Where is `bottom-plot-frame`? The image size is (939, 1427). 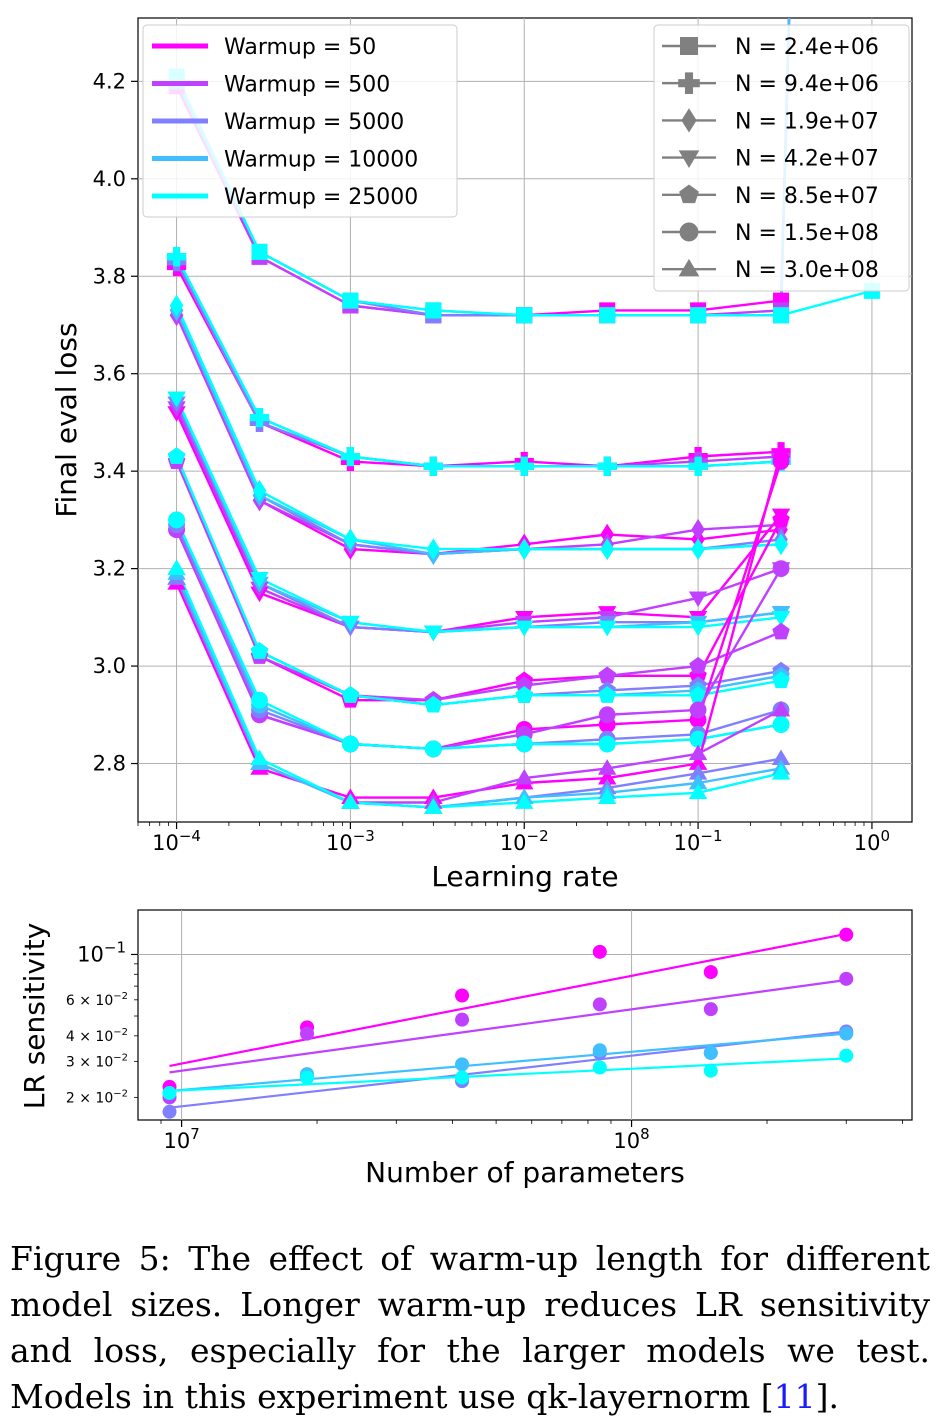 bottom-plot-frame is located at coordinates (525, 1015).